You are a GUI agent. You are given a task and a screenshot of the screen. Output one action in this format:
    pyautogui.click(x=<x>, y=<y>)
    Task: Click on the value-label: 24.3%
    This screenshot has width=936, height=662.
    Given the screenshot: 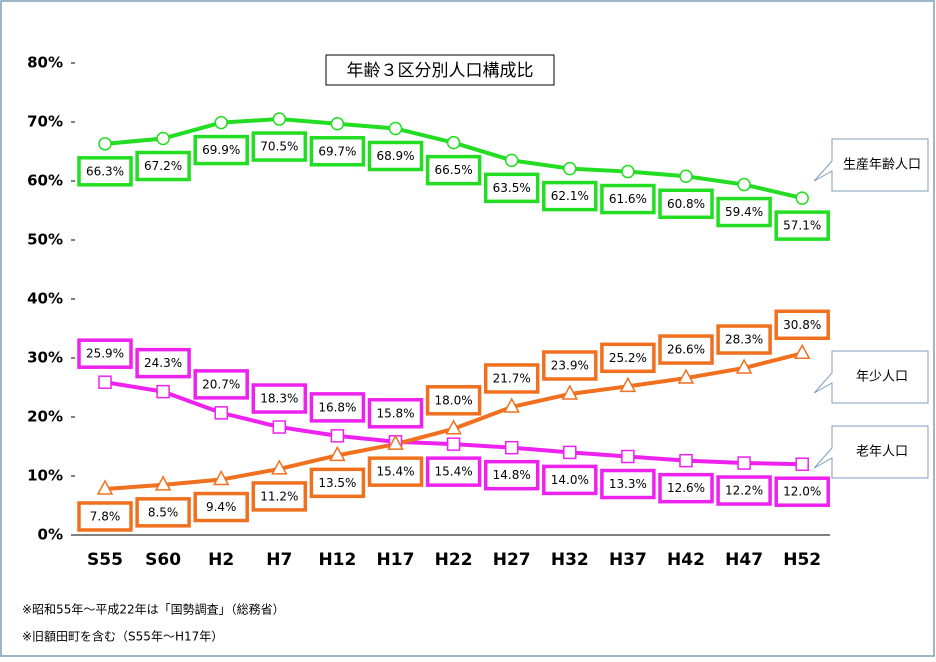 What is the action you would take?
    pyautogui.click(x=163, y=363)
    